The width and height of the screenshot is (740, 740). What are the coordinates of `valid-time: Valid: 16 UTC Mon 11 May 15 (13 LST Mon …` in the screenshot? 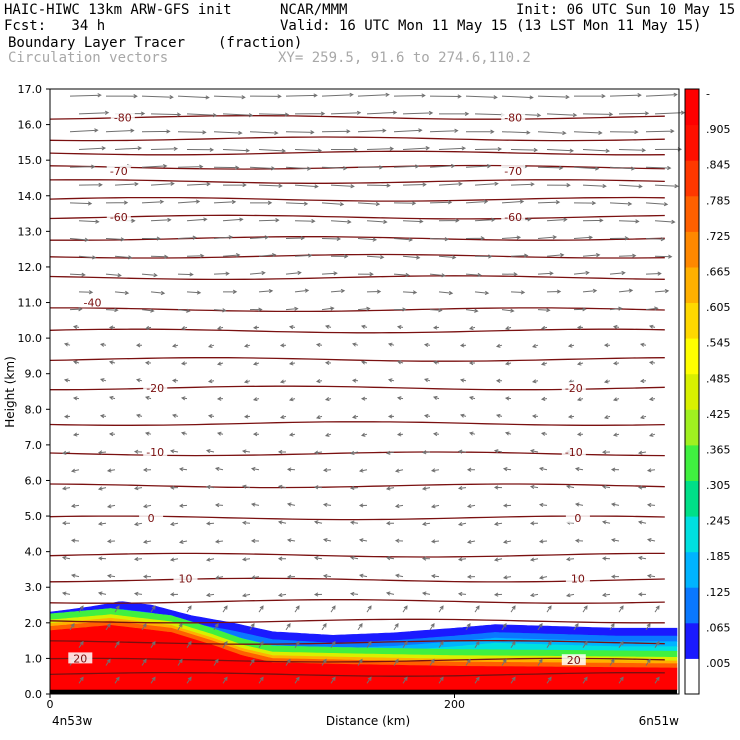 It's located at (491, 26).